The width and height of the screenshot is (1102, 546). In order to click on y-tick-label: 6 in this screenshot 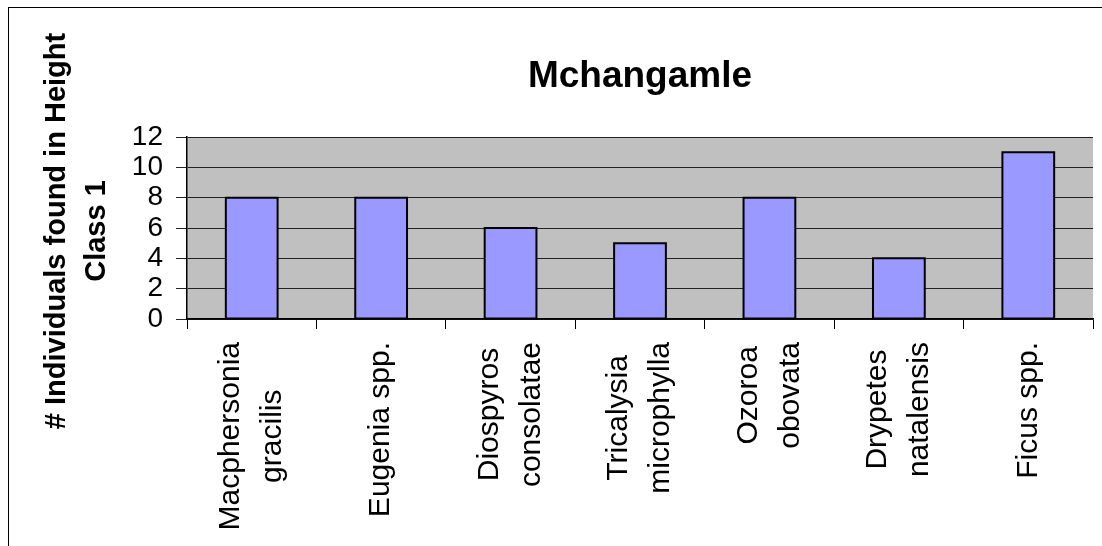, I will do `click(155, 226)`.